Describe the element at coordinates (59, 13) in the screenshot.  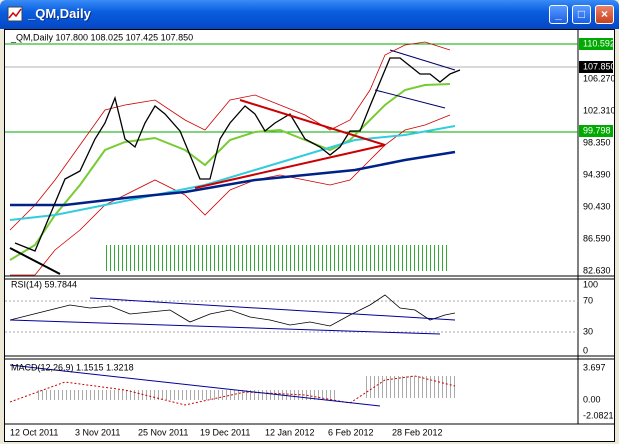
I see `window-title: _QM,Daily` at that location.